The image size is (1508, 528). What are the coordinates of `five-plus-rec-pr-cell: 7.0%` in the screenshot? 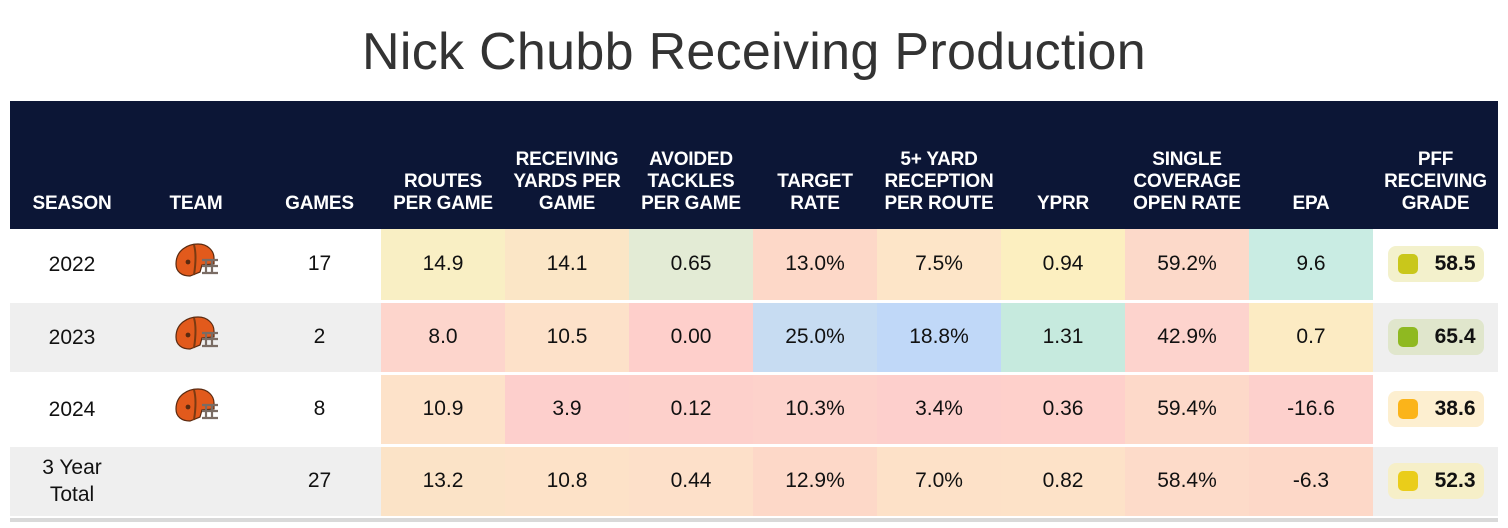 It's located at (939, 482).